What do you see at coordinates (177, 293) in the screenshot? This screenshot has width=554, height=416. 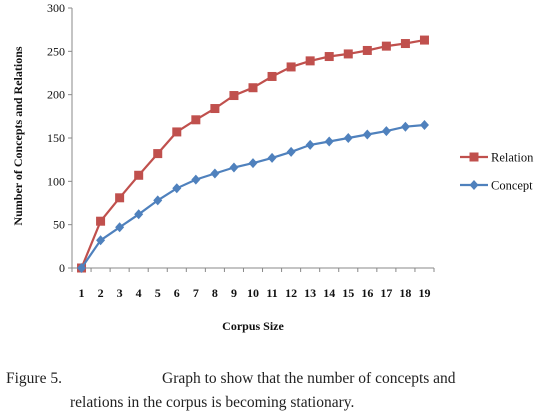 I see `x-tick-label: 6` at bounding box center [177, 293].